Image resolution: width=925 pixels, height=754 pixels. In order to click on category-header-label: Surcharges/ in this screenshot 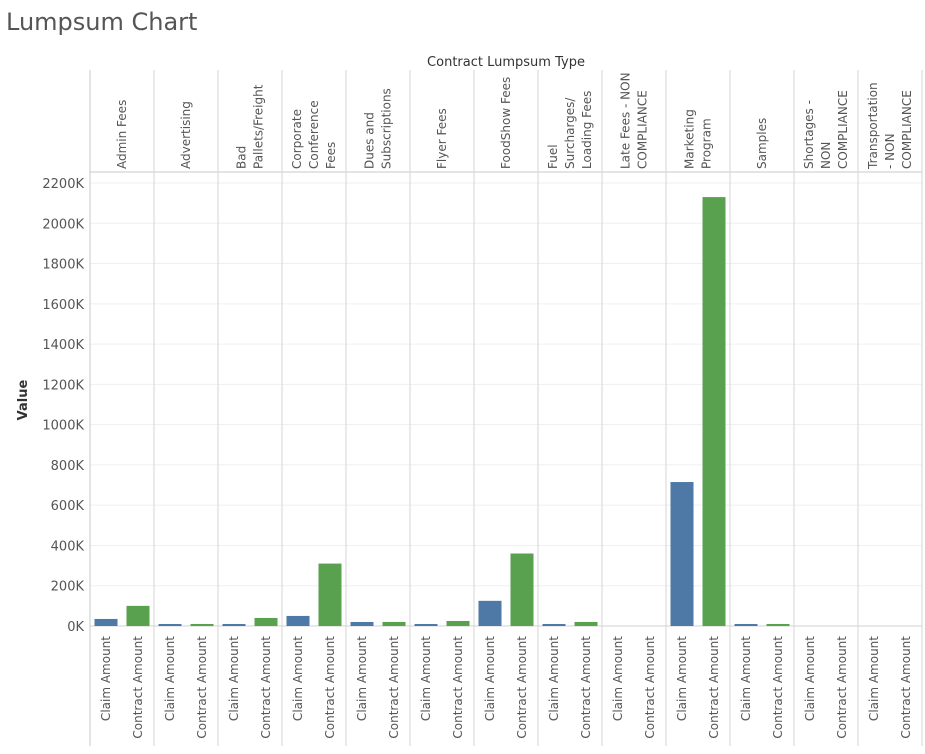, I will do `click(570, 133)`.